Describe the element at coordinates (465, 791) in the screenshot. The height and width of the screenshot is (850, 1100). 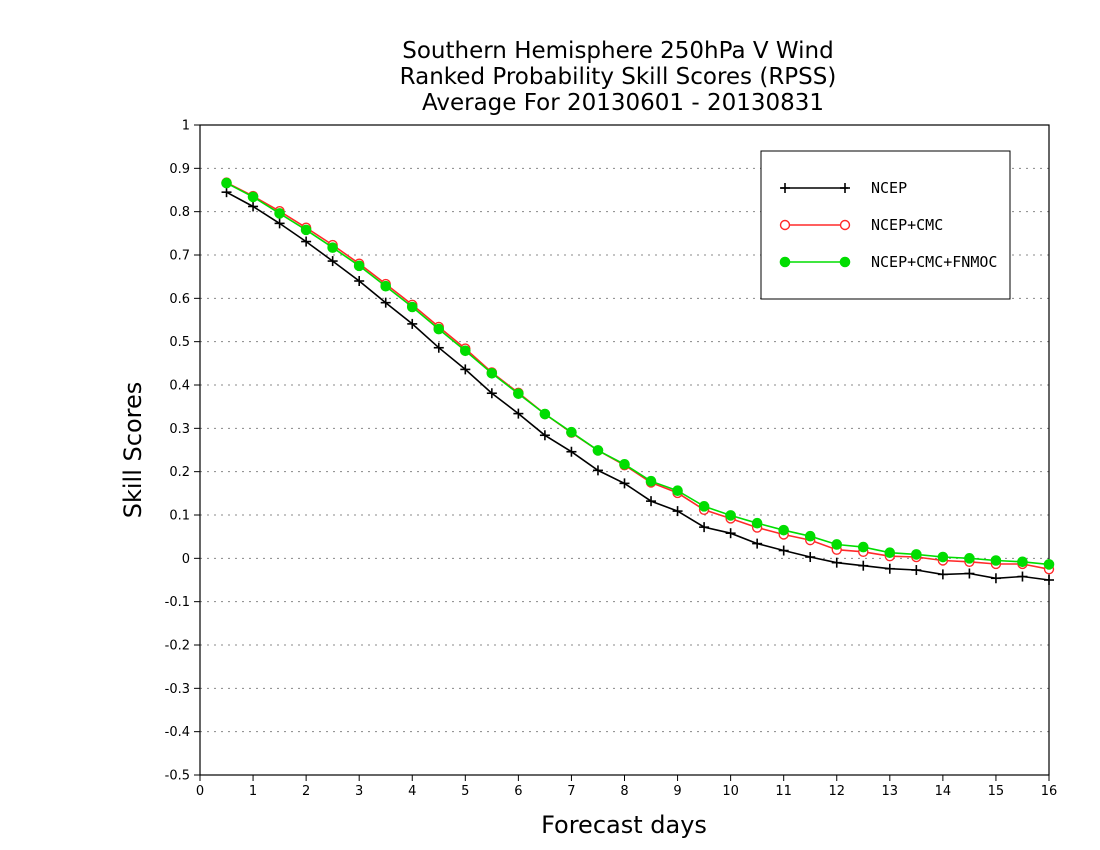
I see `x-tick-label: 5` at that location.